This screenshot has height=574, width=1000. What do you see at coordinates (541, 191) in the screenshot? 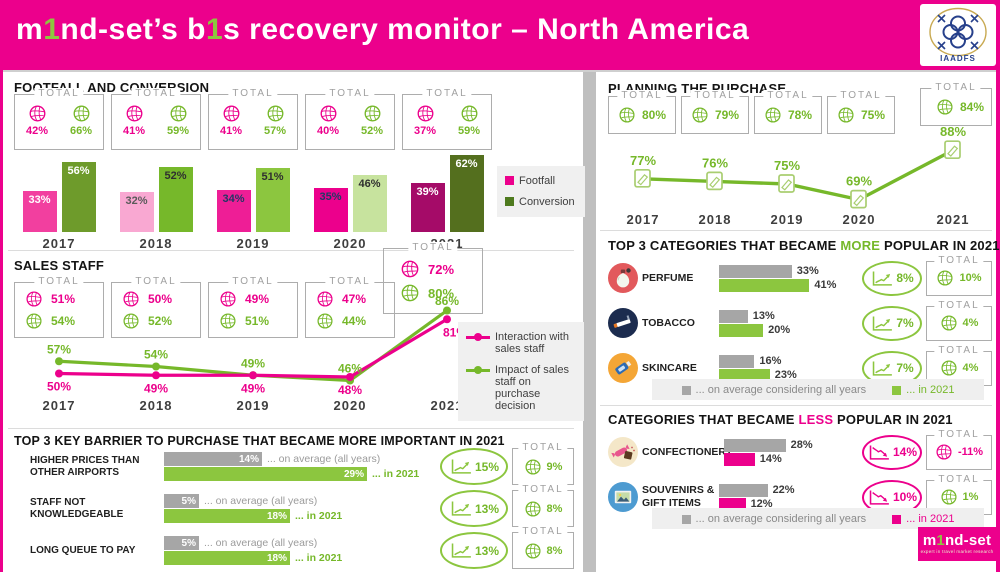
I see `footfall-legend: Footfall Conversion` at bounding box center [541, 191].